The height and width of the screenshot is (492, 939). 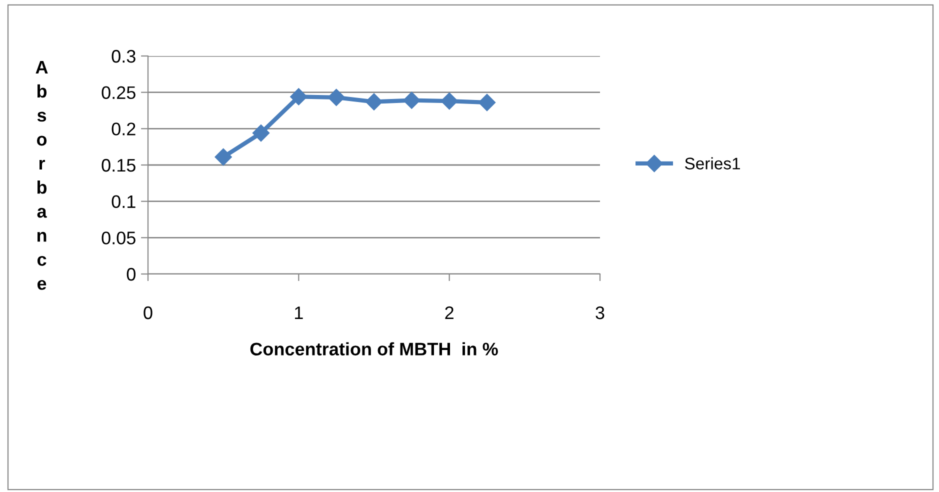 What do you see at coordinates (374, 349) in the screenshot?
I see `x-axis-title: Concentration of MBTH in %` at bounding box center [374, 349].